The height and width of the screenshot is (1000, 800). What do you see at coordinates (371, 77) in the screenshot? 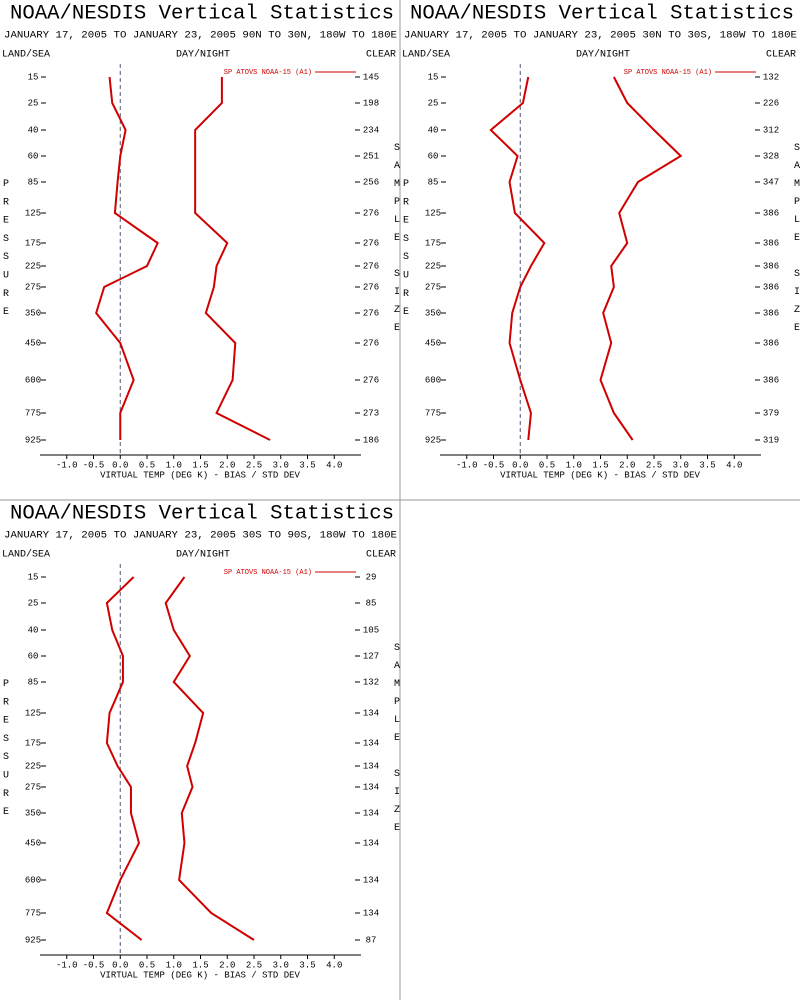
I see `sample-size-label: 145` at bounding box center [371, 77].